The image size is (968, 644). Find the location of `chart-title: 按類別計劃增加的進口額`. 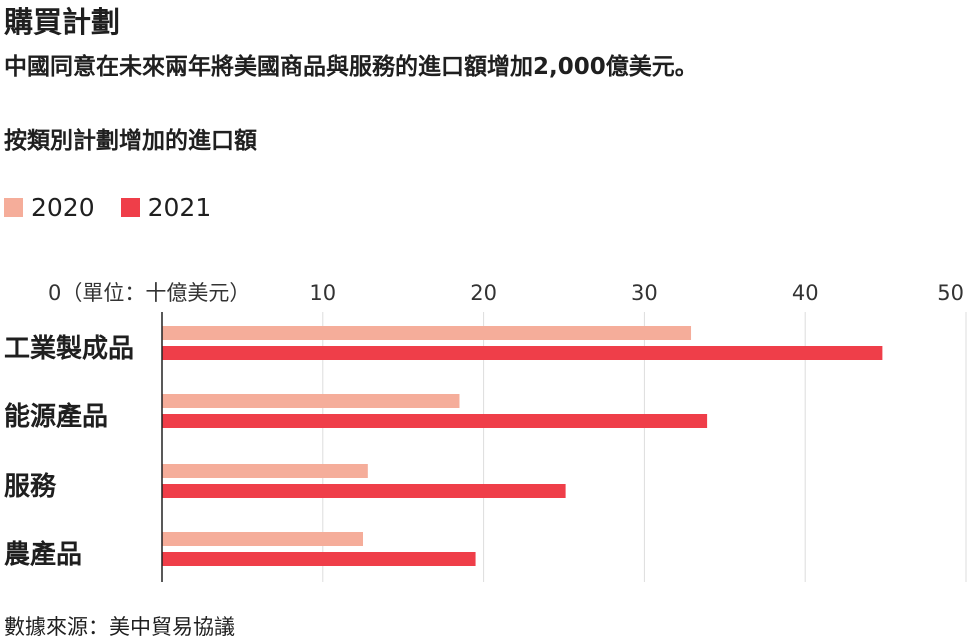

chart-title: 按類別計劃增加的進口額 is located at coordinates (130, 141).